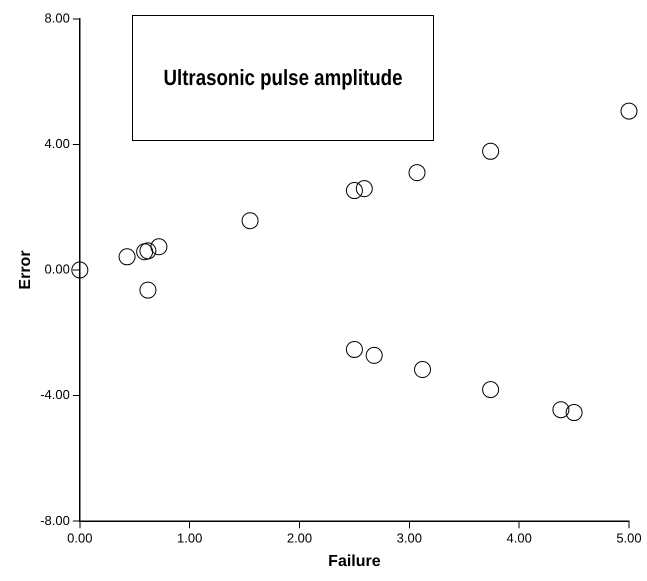 The width and height of the screenshot is (647, 581). Describe the element at coordinates (55, 520) in the screenshot. I see `y-tick-label: -8.00` at that location.